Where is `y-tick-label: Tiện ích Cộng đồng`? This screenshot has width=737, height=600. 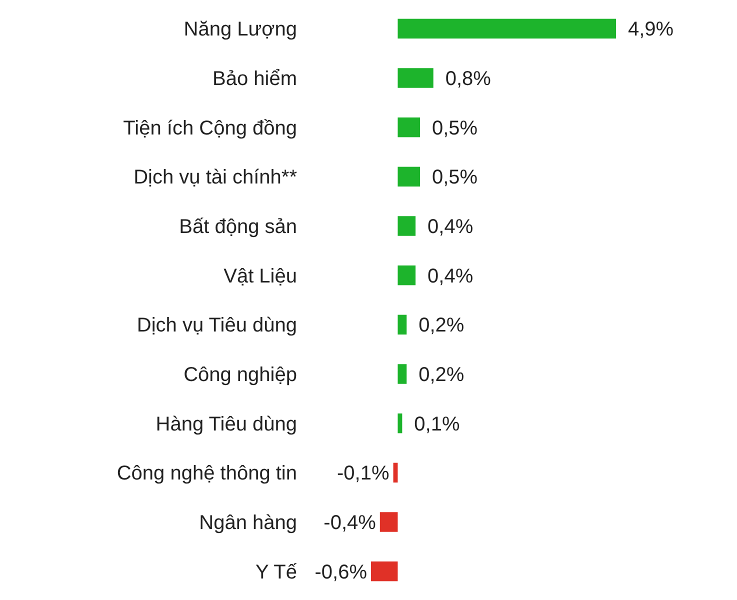
y-tick-label: Tiện ích Cộng đồng is located at coordinates (210, 128).